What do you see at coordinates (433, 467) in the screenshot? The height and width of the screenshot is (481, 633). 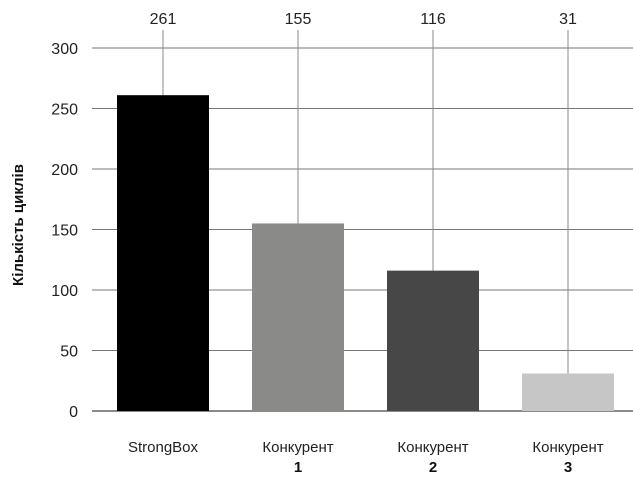 I see `category-label-number: 2` at bounding box center [433, 467].